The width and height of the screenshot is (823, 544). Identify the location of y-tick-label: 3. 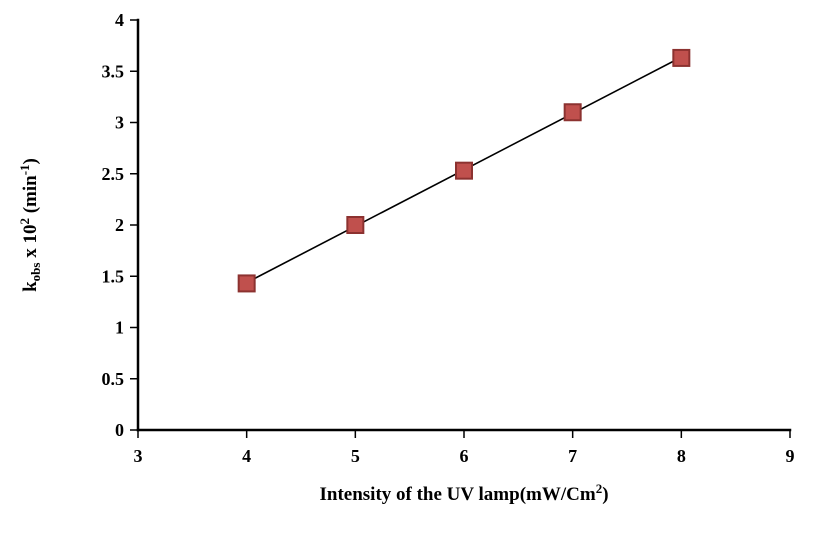
(119, 123).